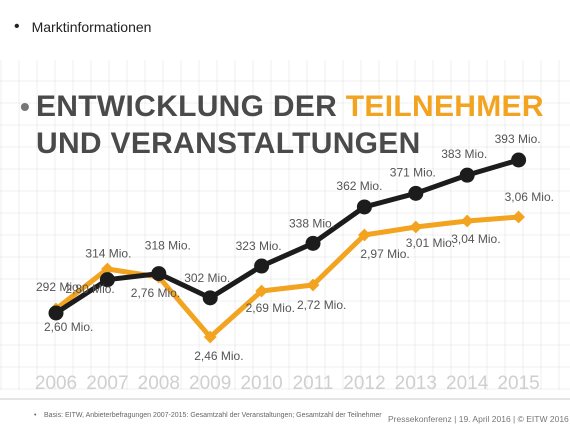  Describe the element at coordinates (56, 383) in the screenshot. I see `x-tick-label-2006: 2006` at that location.